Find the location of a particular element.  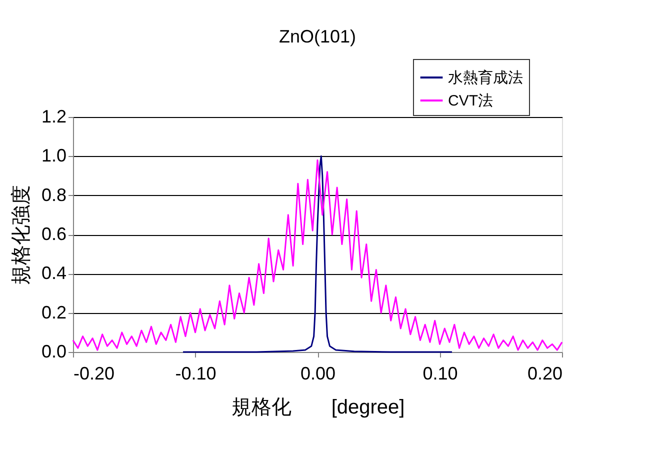

x-tick-label: 0.00 is located at coordinates (318, 374).